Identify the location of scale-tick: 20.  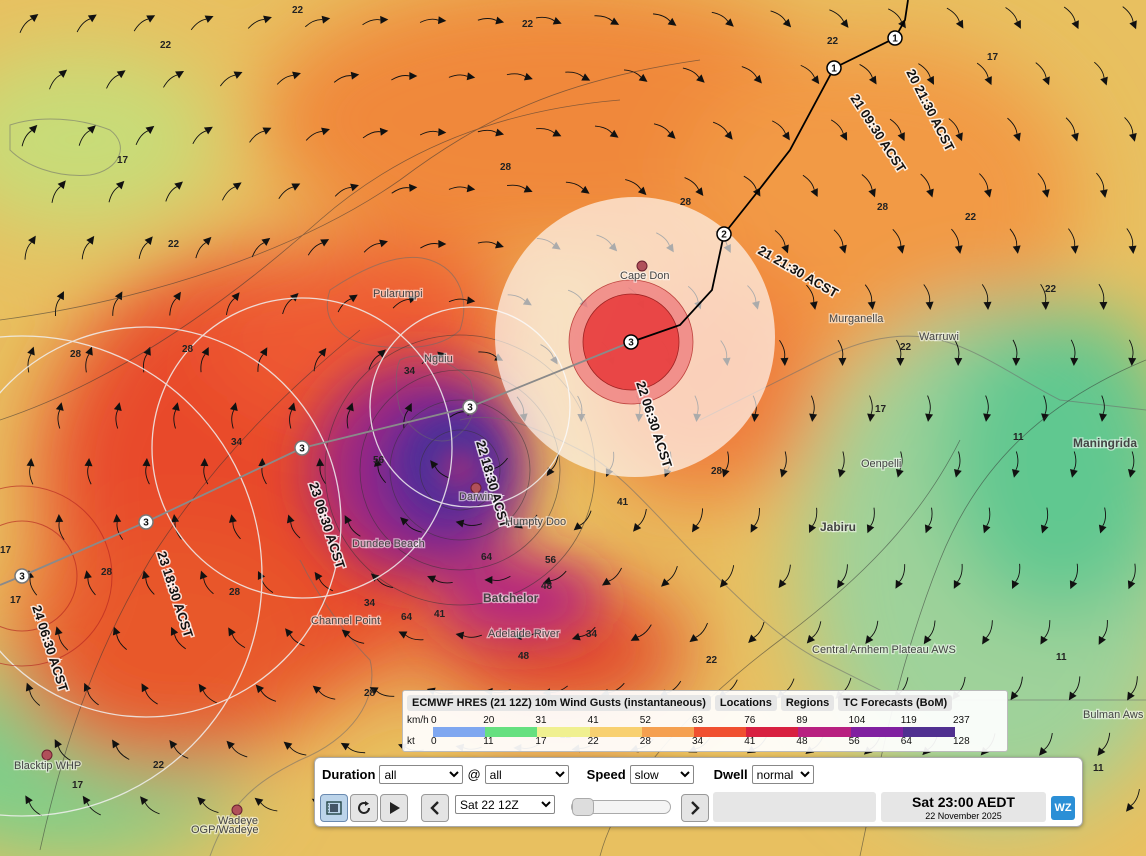
(489, 720).